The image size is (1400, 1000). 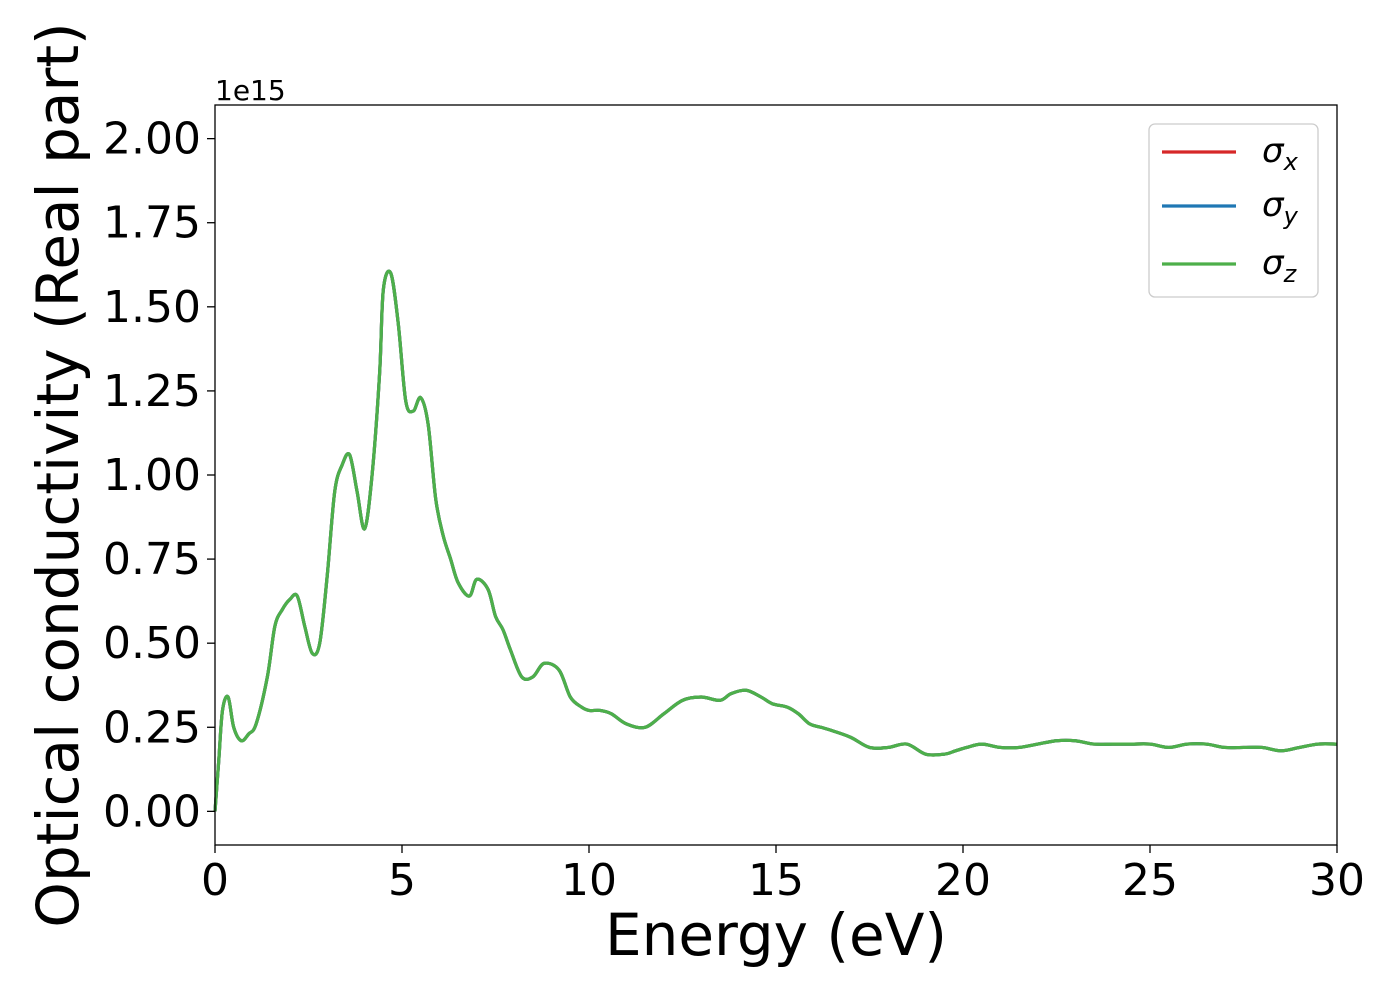 I want to click on legend-box, so click(x=1233, y=210).